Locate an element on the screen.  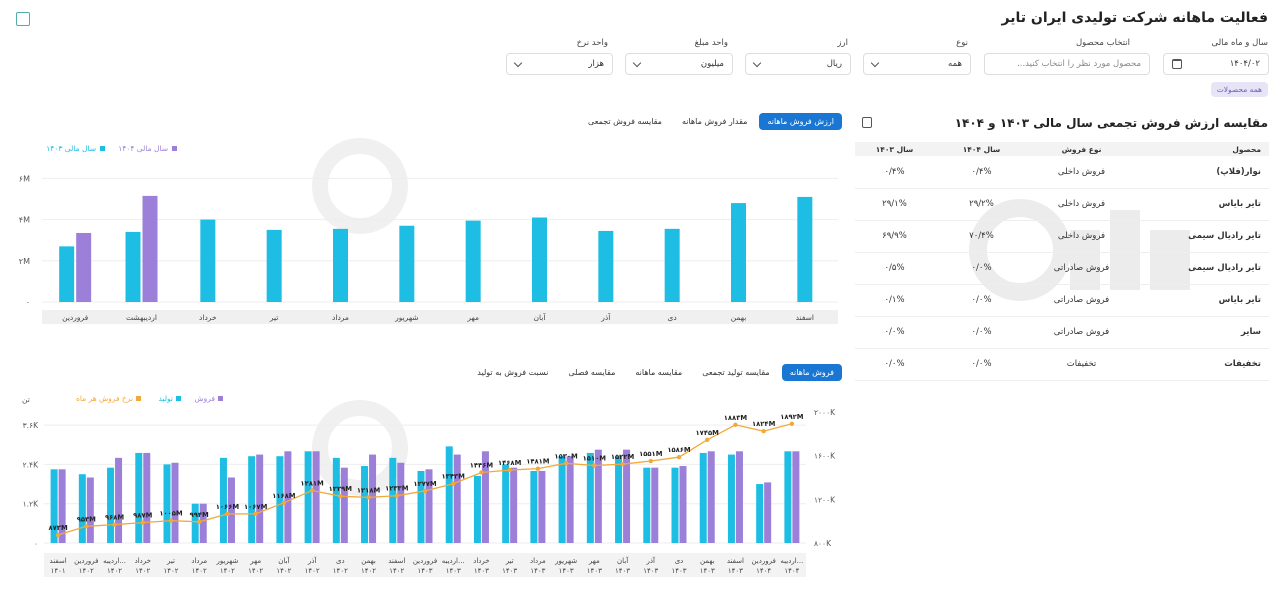
amount-unit-value: میلیون is located at coordinates (712, 64).